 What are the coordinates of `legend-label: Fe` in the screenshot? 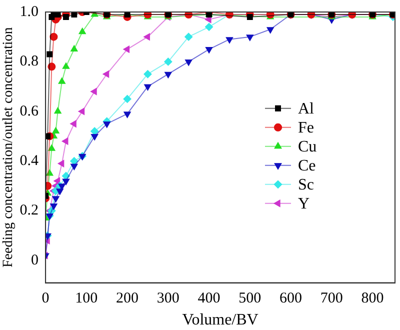 It's located at (306, 128).